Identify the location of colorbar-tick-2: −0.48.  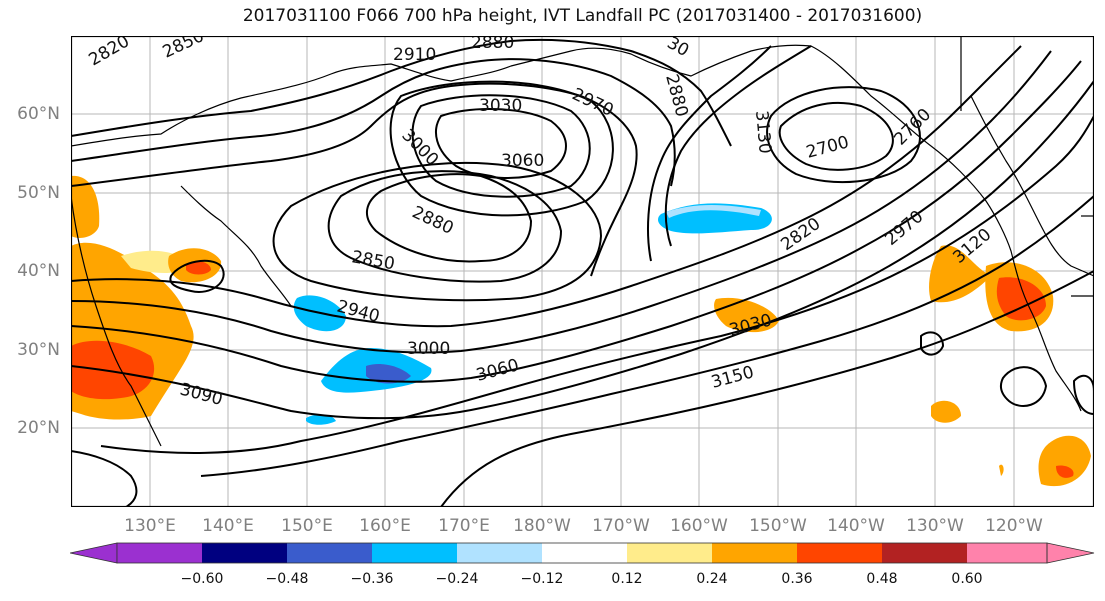
(287, 579).